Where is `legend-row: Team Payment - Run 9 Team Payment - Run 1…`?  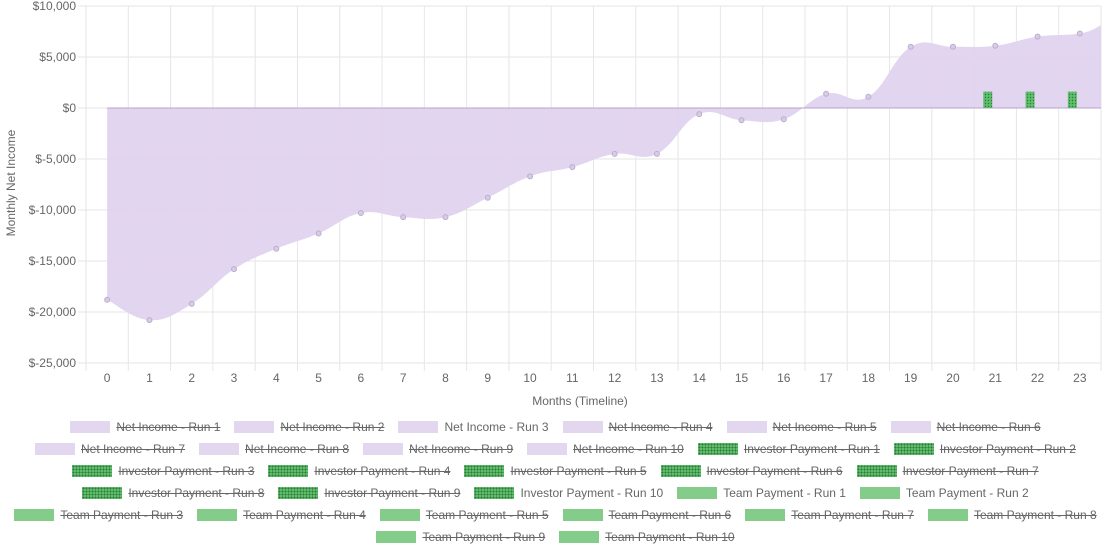
legend-row: Team Payment - Run 9 Team Payment - Run 1… is located at coordinates (555, 537).